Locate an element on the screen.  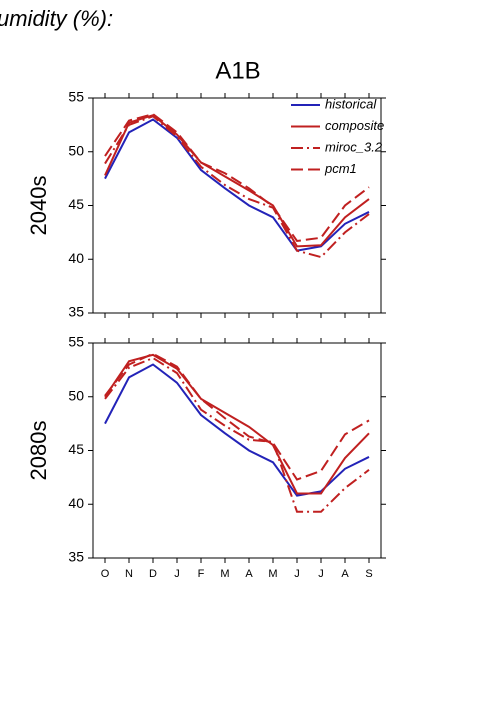
y-axis-label: 2040s is located at coordinates (38, 206).